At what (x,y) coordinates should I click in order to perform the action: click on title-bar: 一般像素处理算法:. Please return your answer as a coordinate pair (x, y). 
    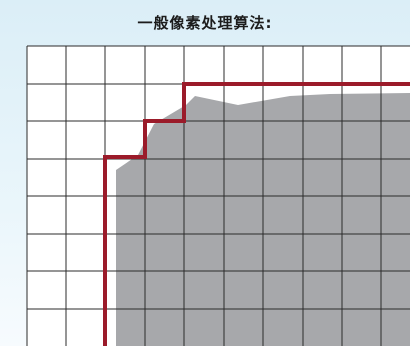
    Looking at the image, I should click on (205, 22).